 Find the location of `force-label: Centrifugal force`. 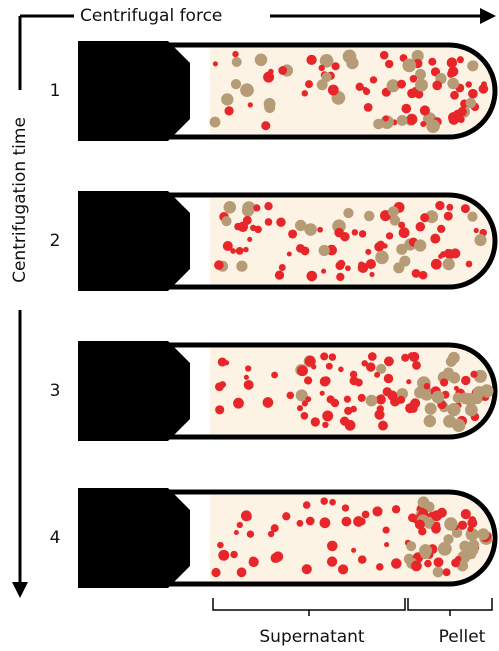

force-label: Centrifugal force is located at coordinates (151, 16).